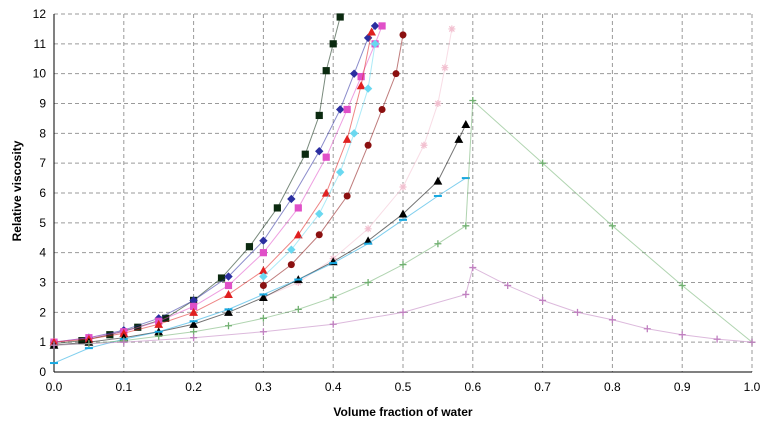 This screenshot has height=422, width=766. Describe the element at coordinates (42, 283) in the screenshot. I see `y-tick-label: 3` at that location.